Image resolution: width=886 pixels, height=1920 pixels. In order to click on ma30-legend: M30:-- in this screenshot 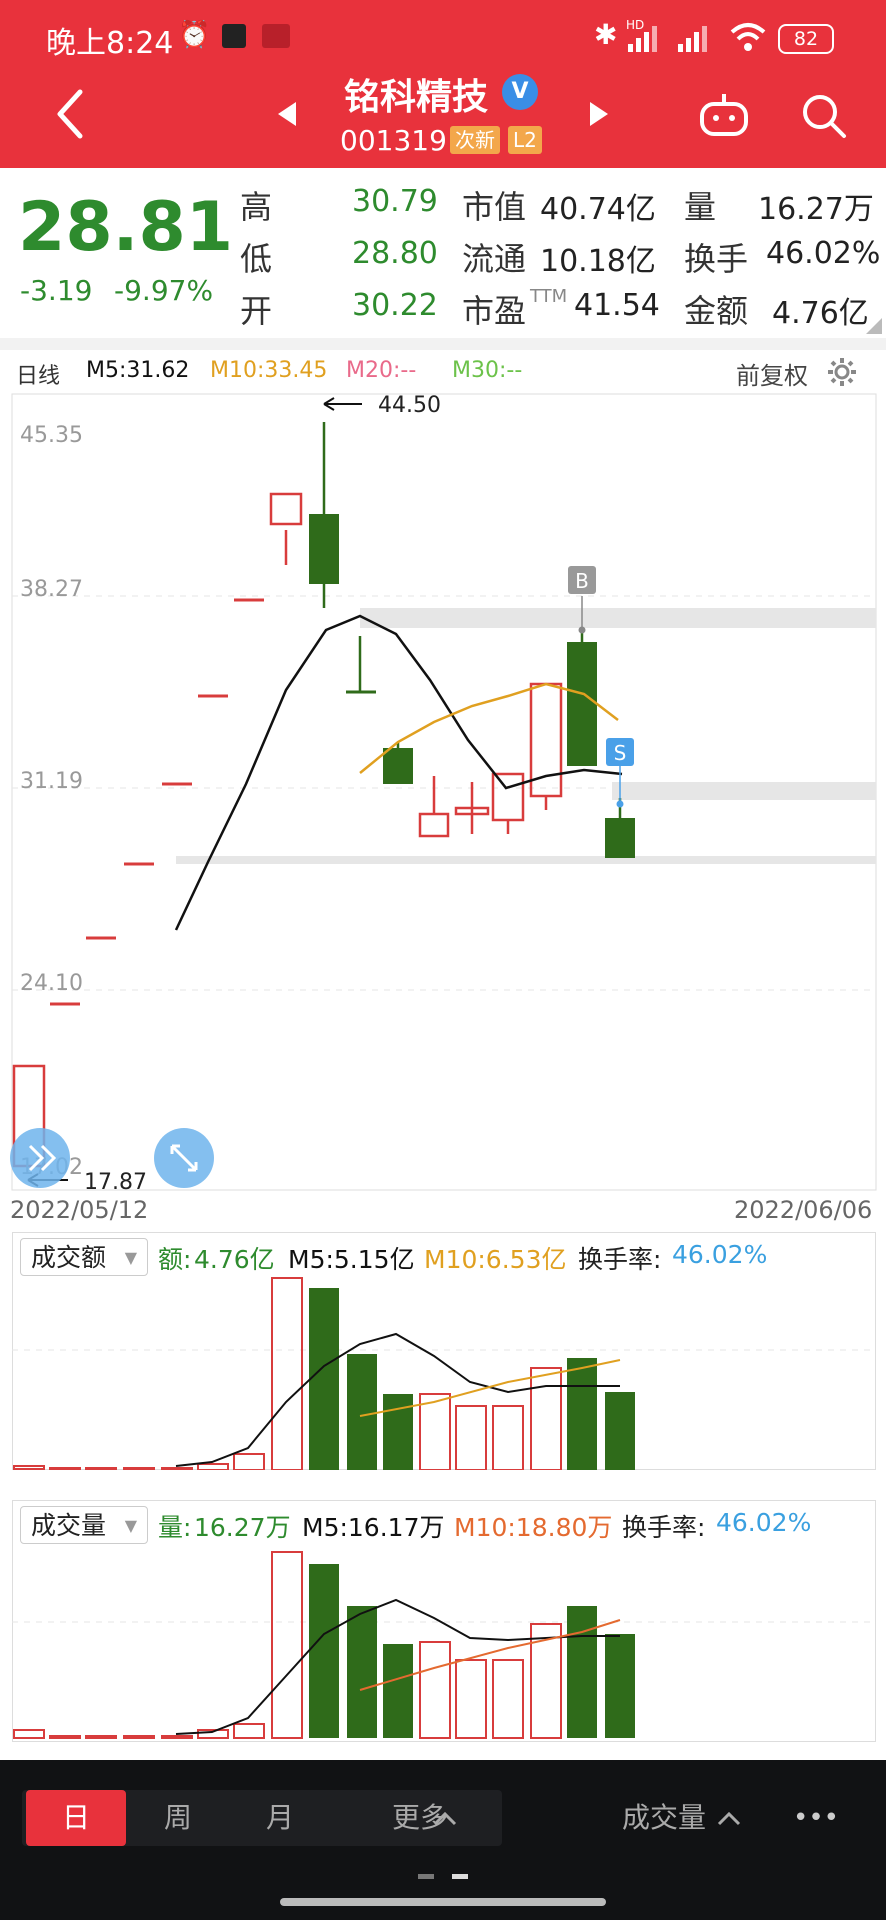, I will do `click(487, 370)`.